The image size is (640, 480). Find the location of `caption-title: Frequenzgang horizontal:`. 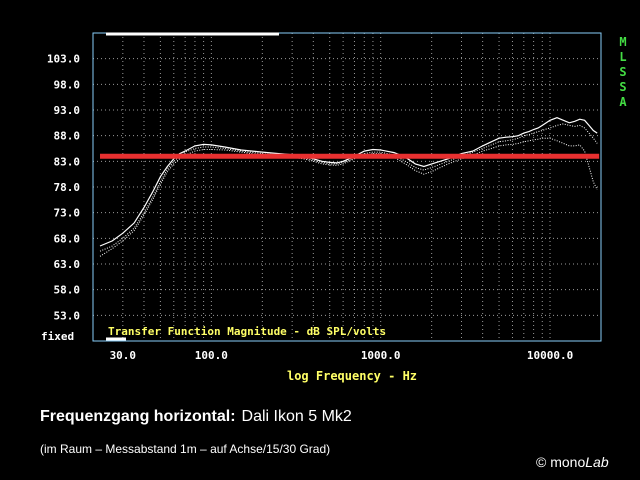

caption-title: Frequenzgang horizontal: is located at coordinates (138, 416).